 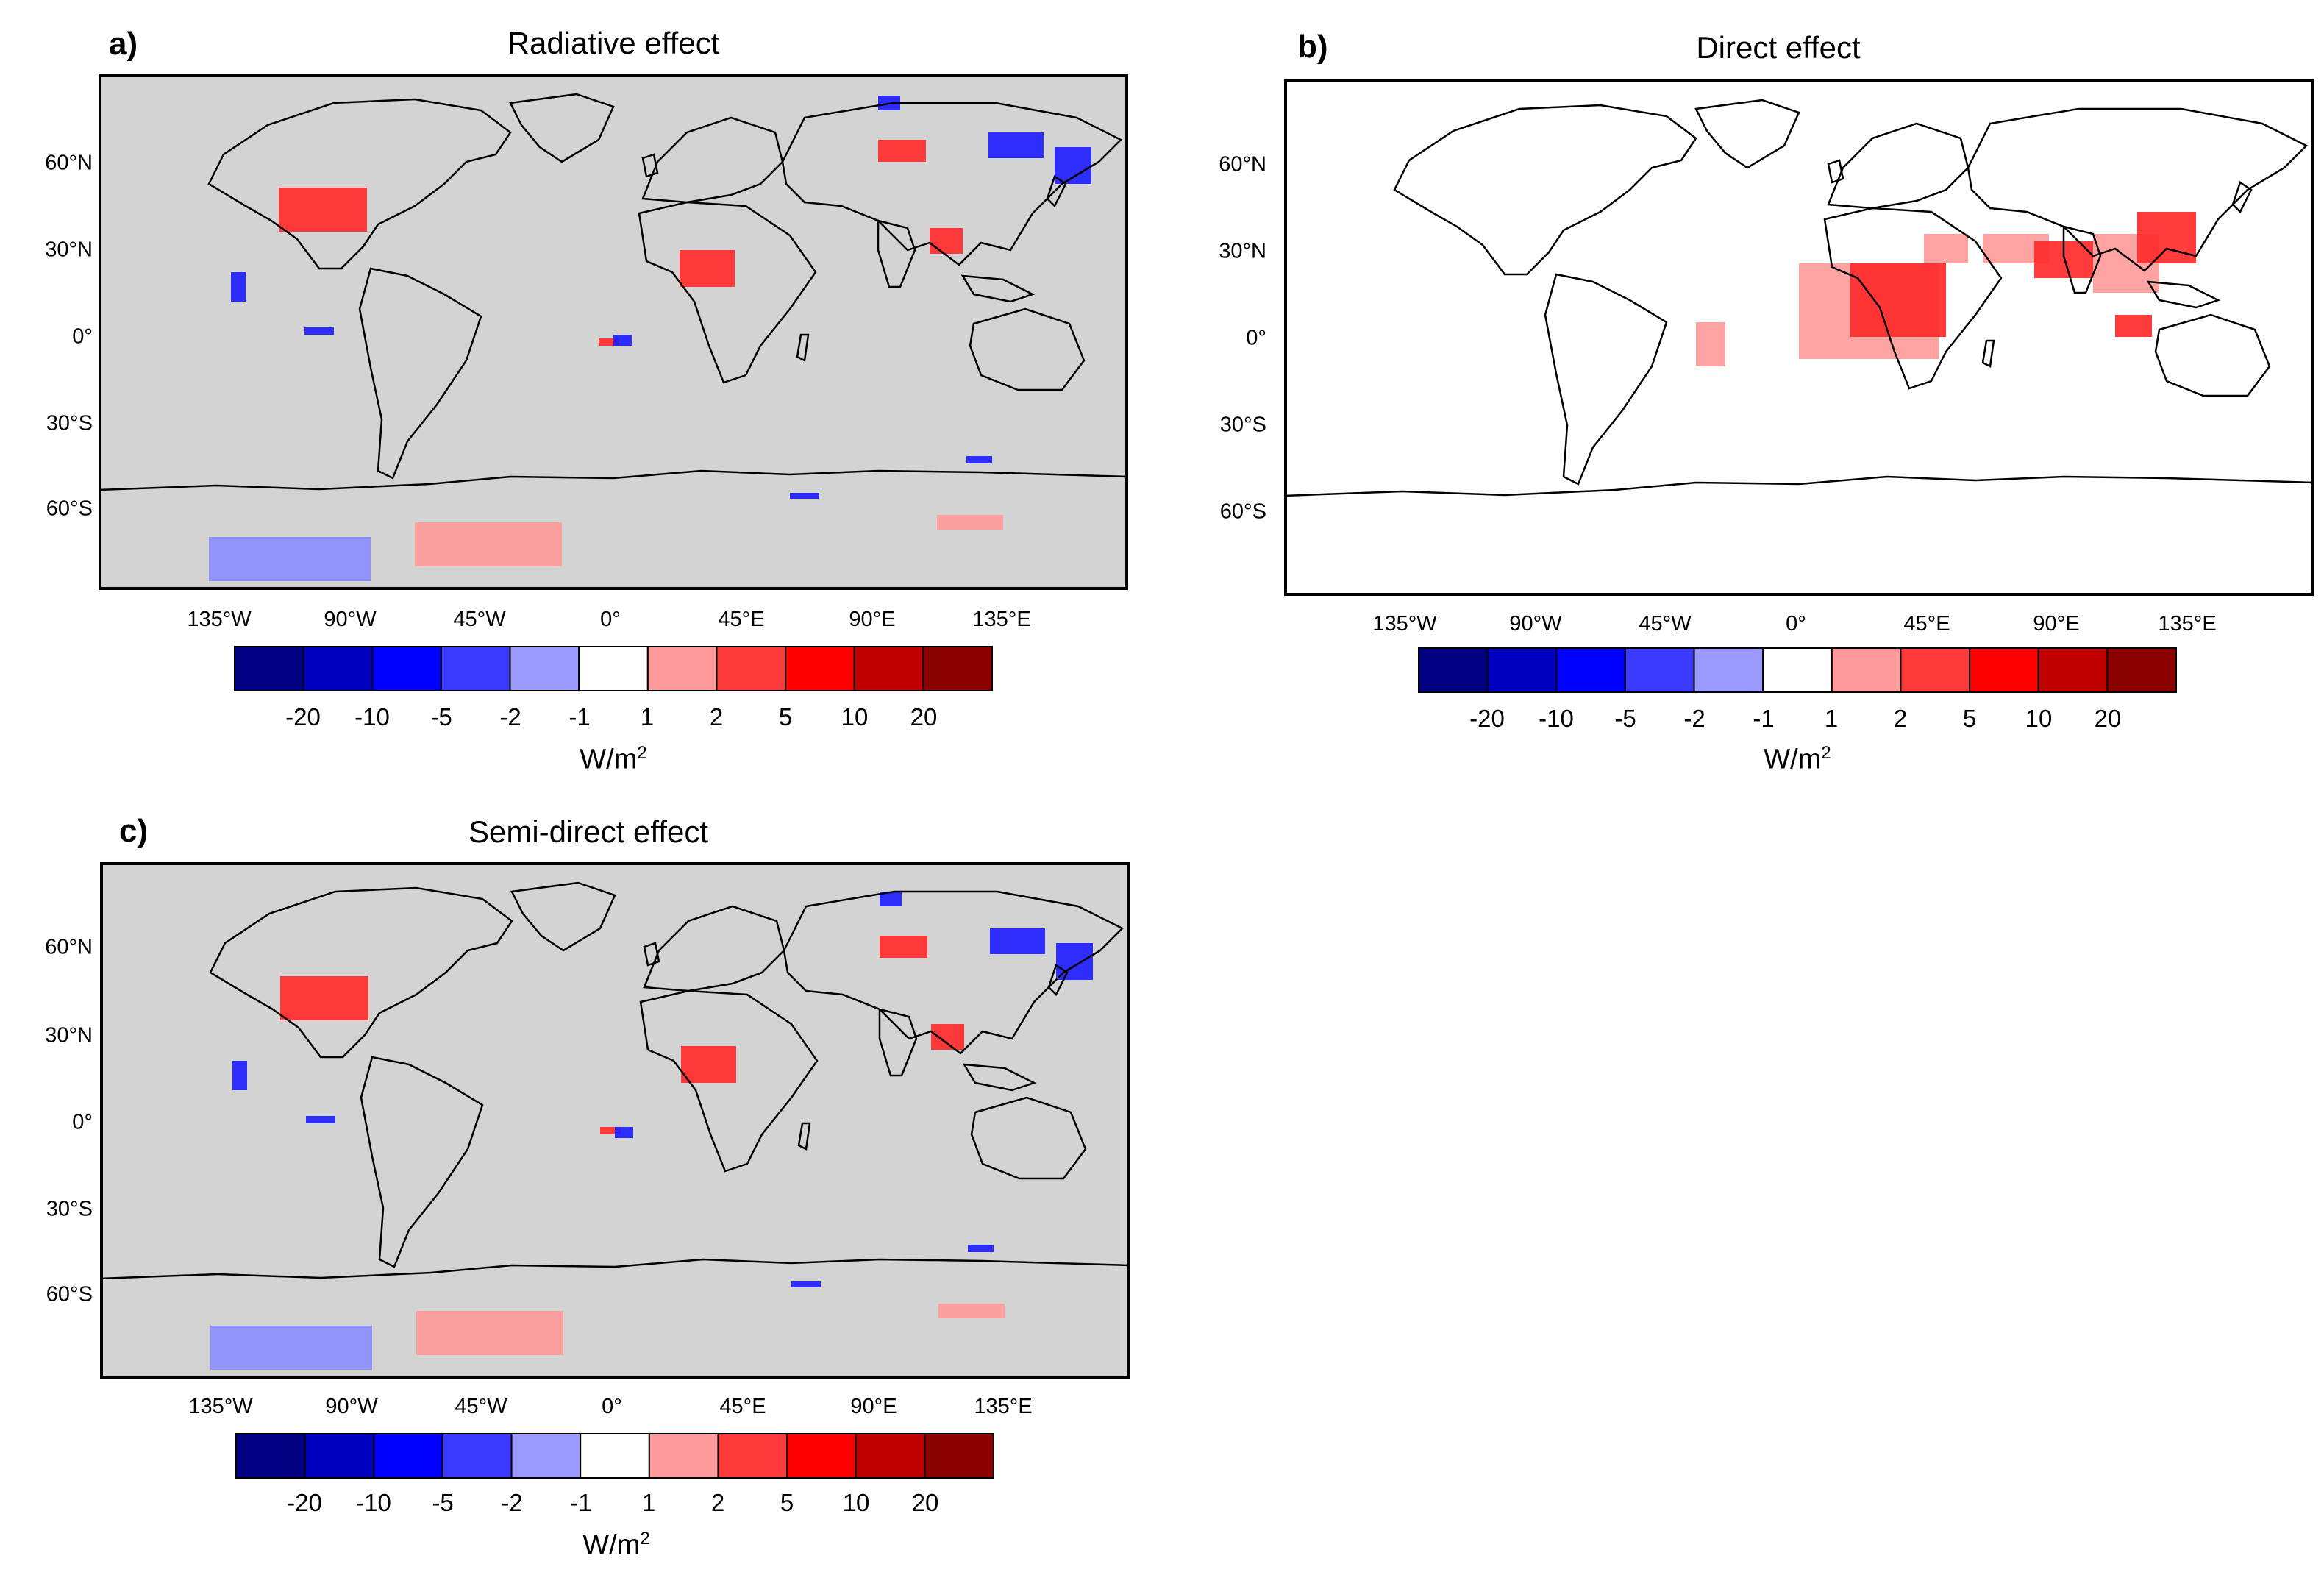 I want to click on colorbar-label: -10, so click(x=372, y=716).